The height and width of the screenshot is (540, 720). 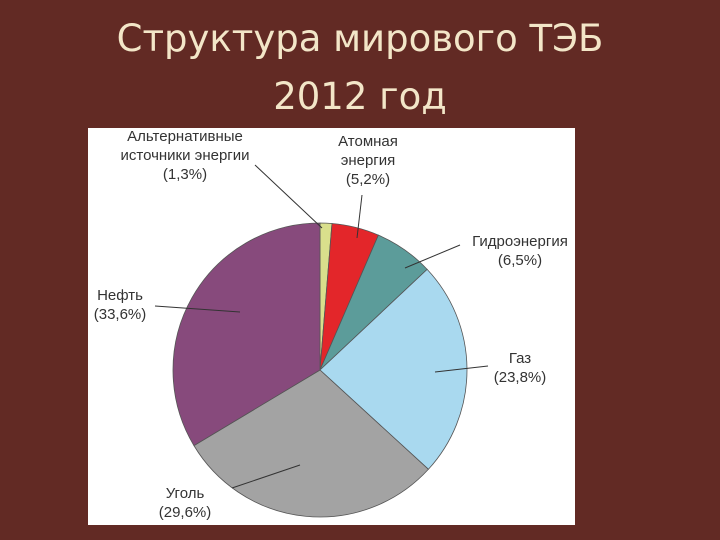 What do you see at coordinates (185, 512) in the screenshot?
I see `slice-value-label: (29,6%)` at bounding box center [185, 512].